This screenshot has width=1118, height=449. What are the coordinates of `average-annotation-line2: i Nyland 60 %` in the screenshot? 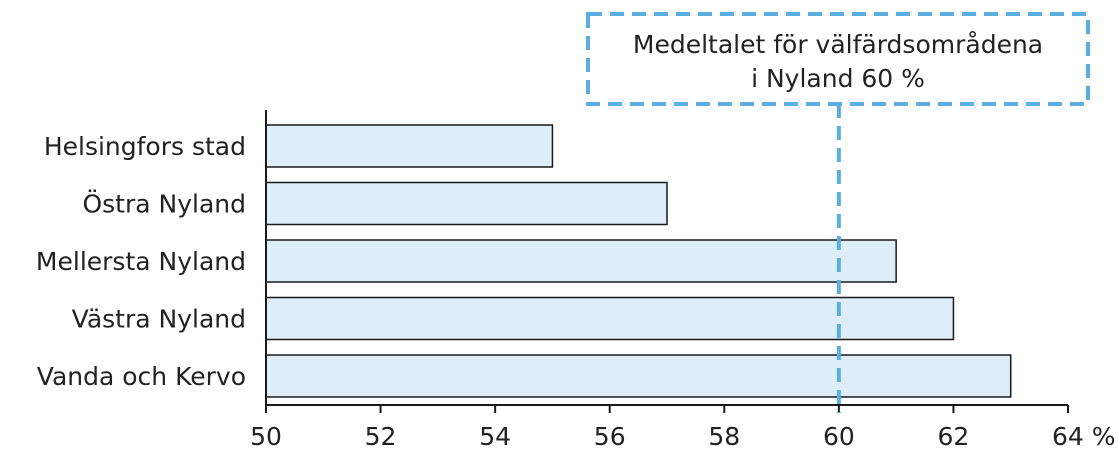 It's located at (838, 78).